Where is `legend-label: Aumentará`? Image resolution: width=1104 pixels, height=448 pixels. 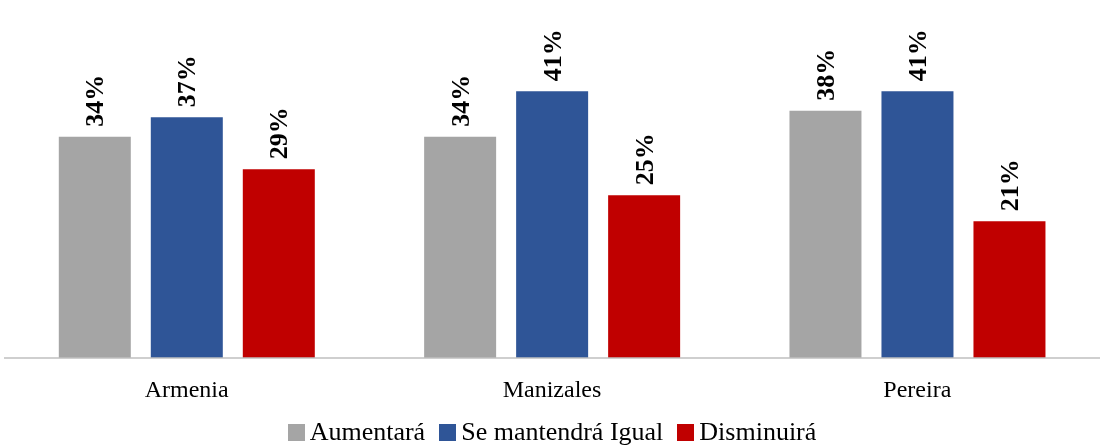 legend-label: Aumentará is located at coordinates (367, 431).